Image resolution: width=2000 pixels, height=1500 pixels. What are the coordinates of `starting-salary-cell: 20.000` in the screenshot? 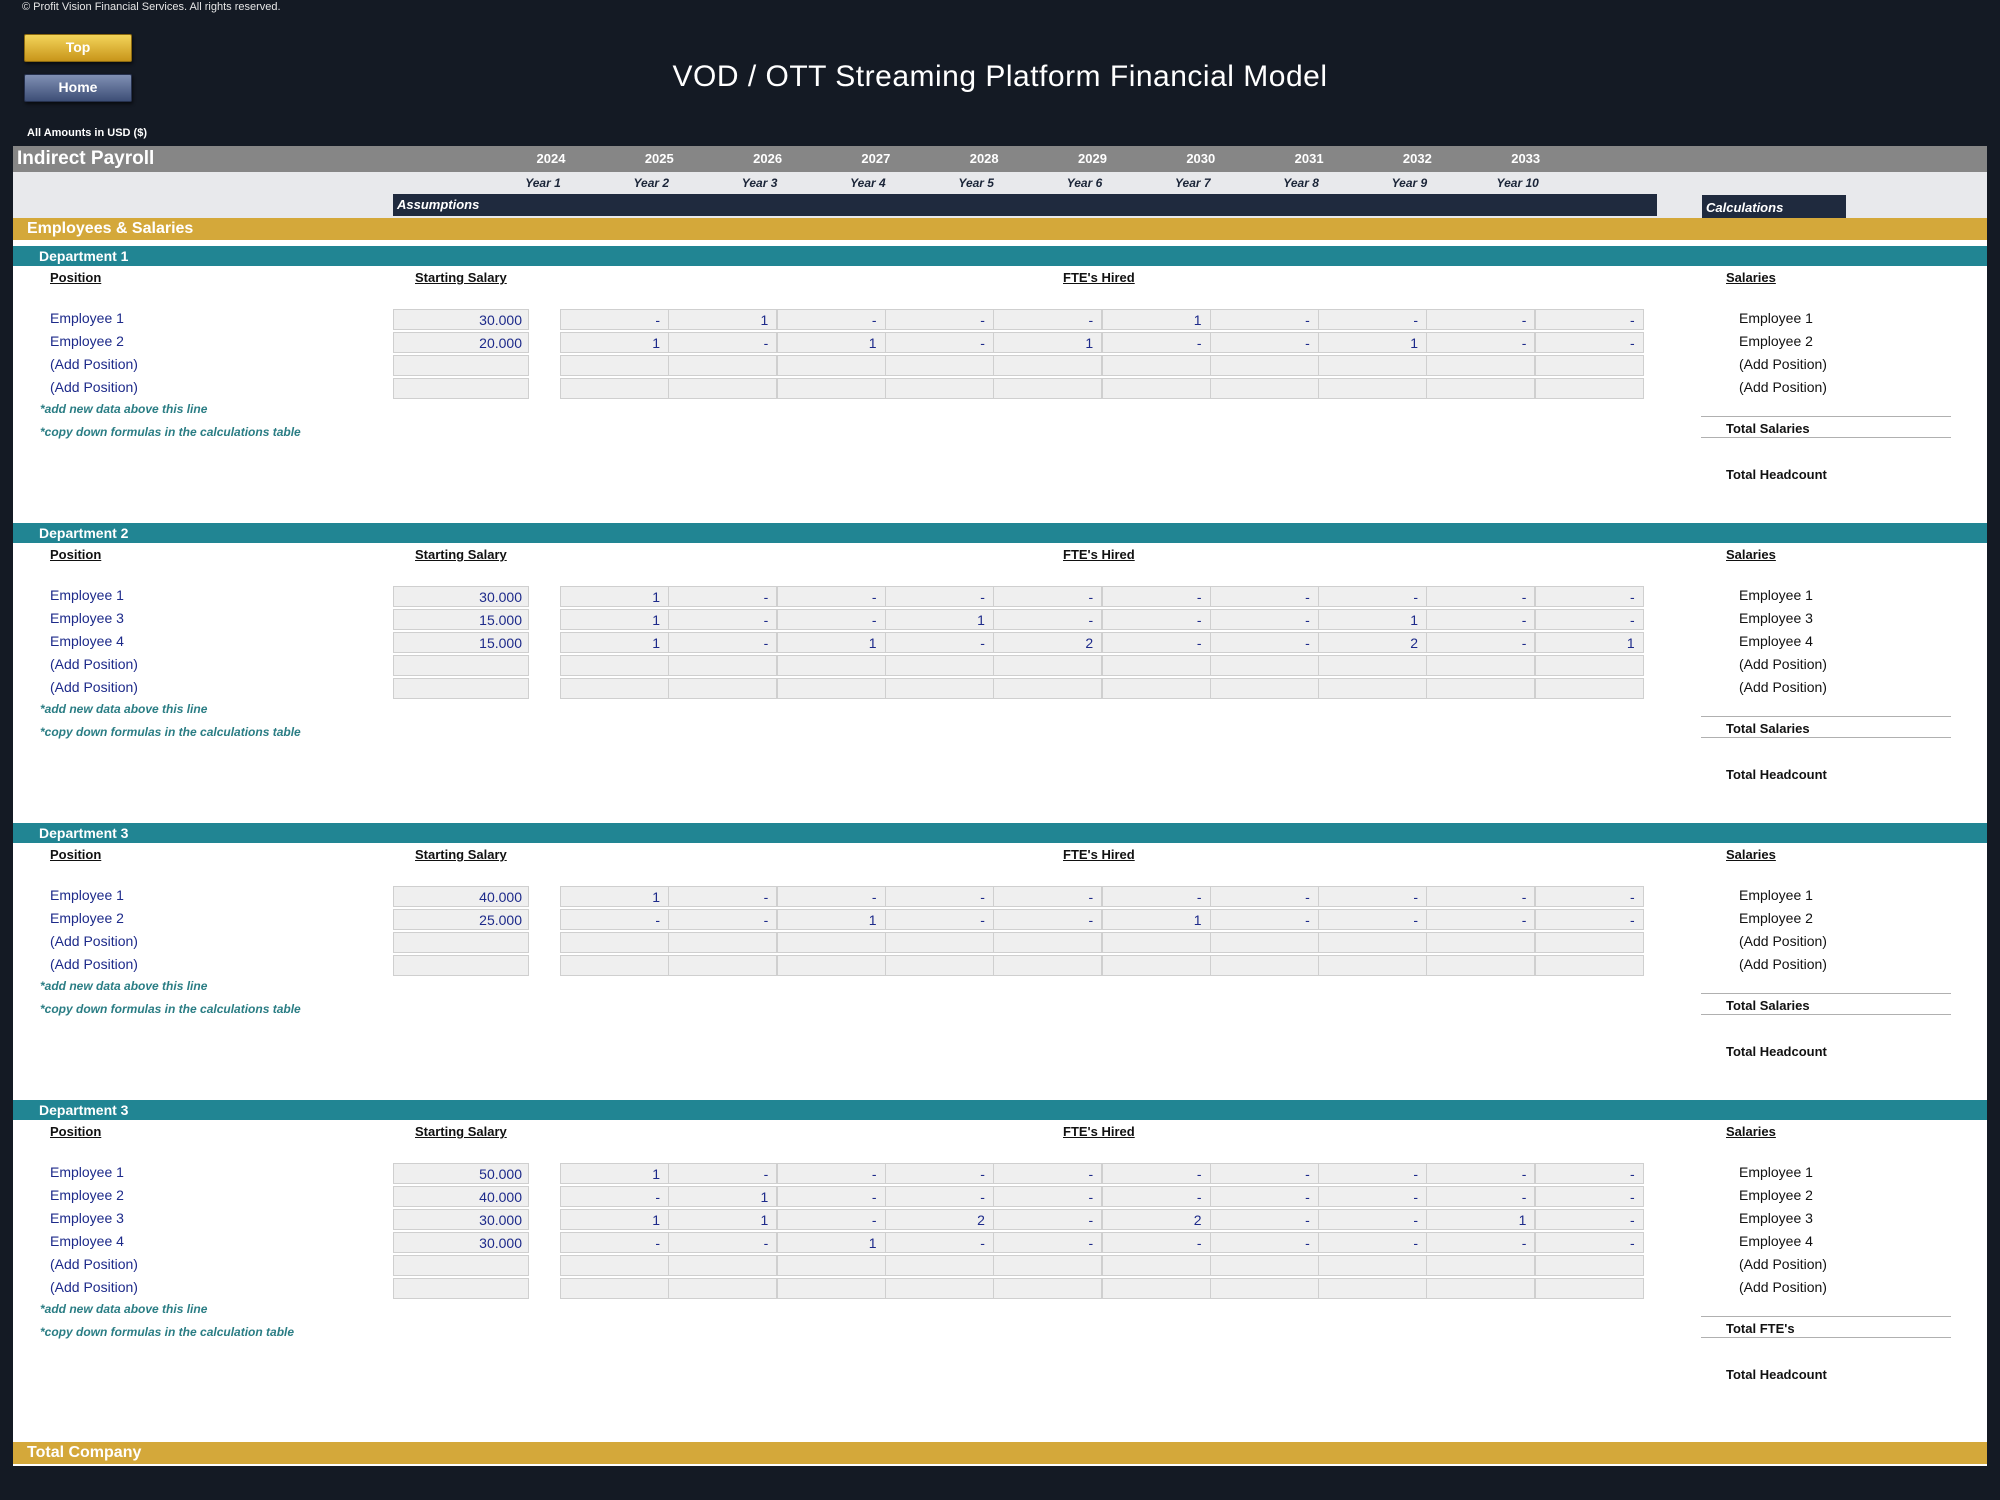 It's located at (461, 342).